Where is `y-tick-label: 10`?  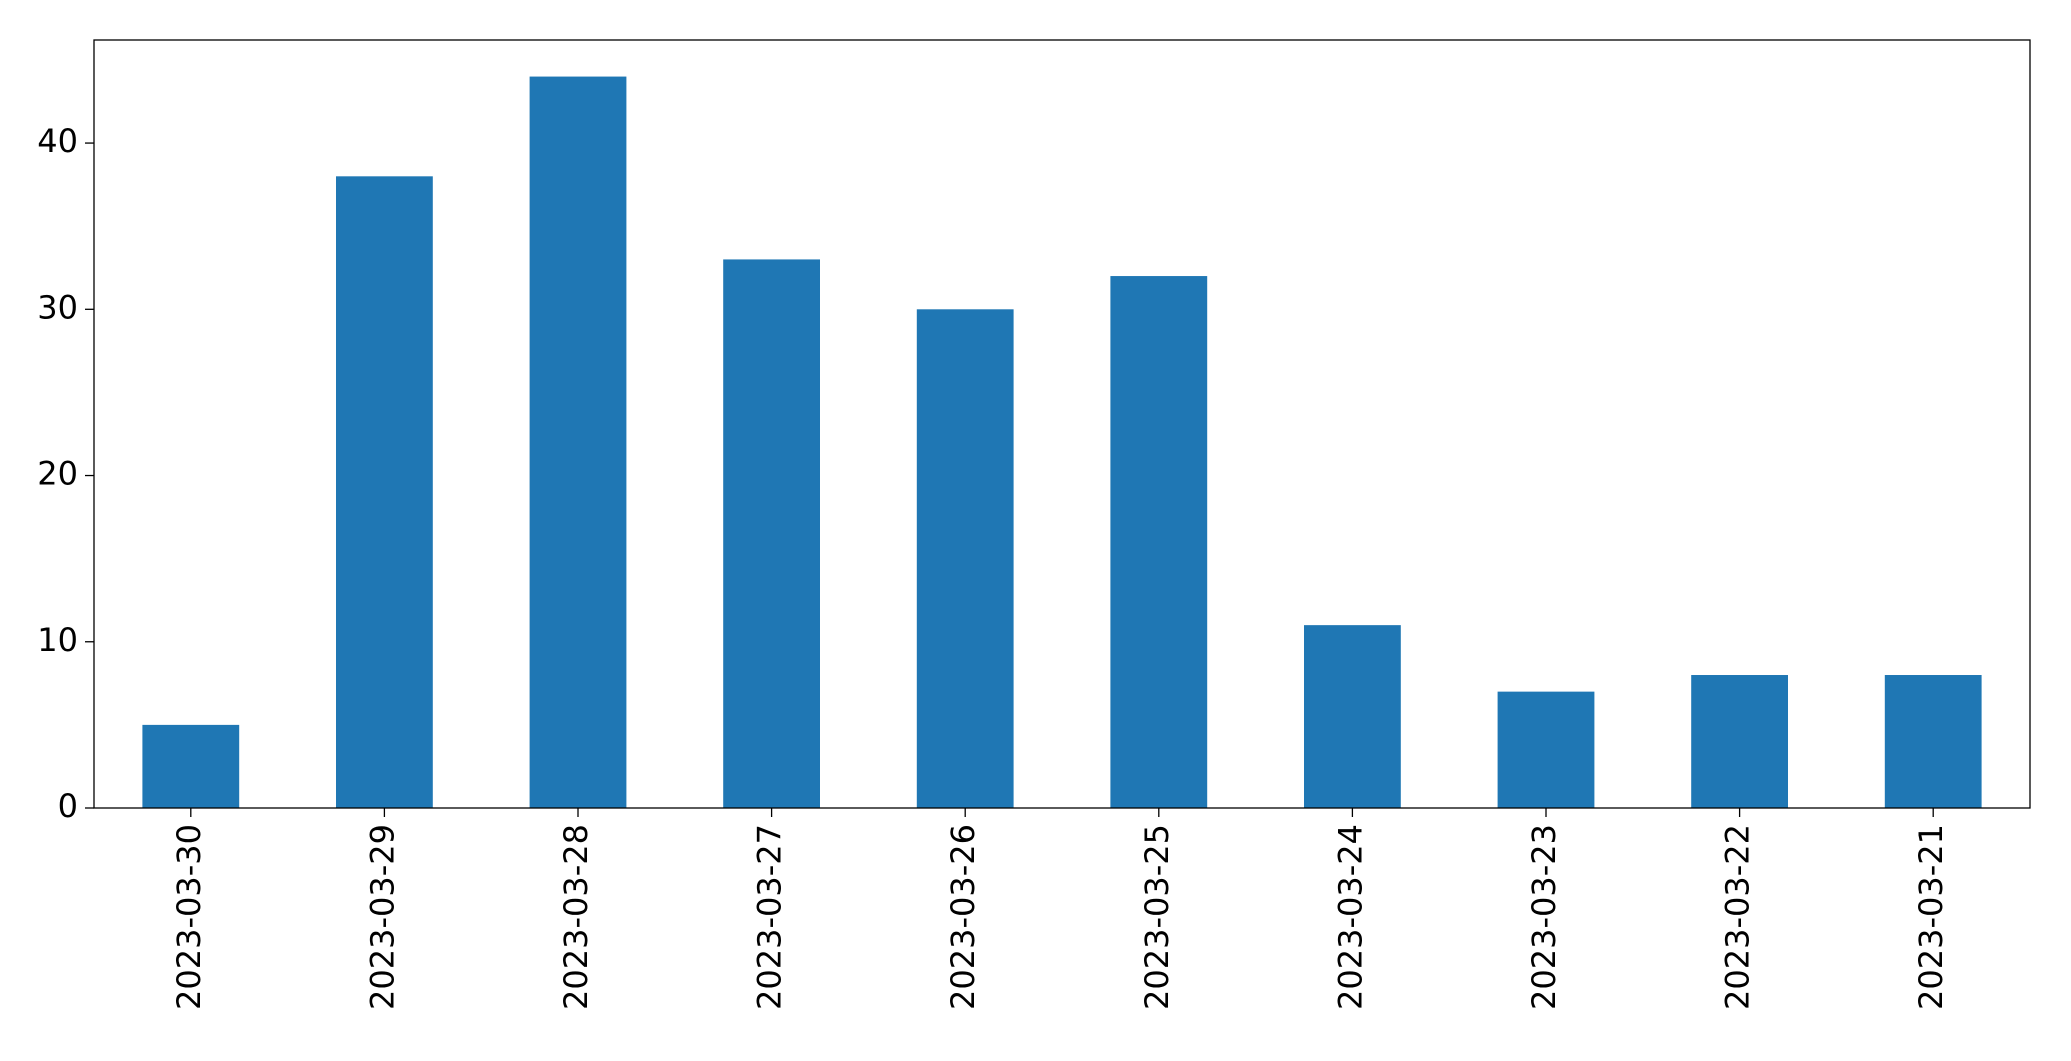
y-tick-label: 10 is located at coordinates (57, 640).